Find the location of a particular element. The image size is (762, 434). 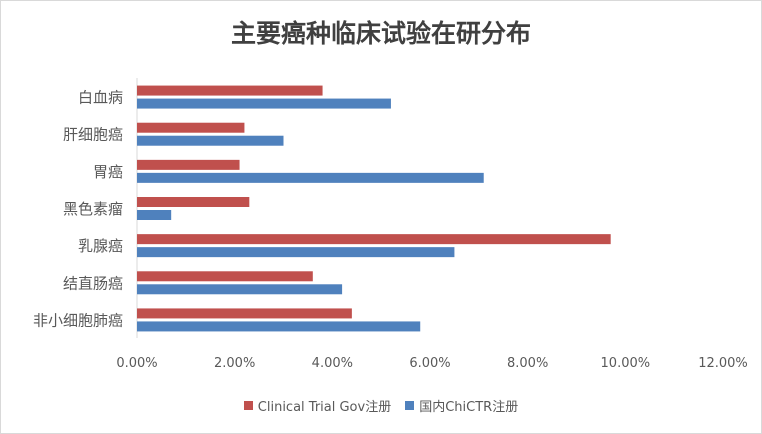

category-label: 白血病 is located at coordinates (100, 98).